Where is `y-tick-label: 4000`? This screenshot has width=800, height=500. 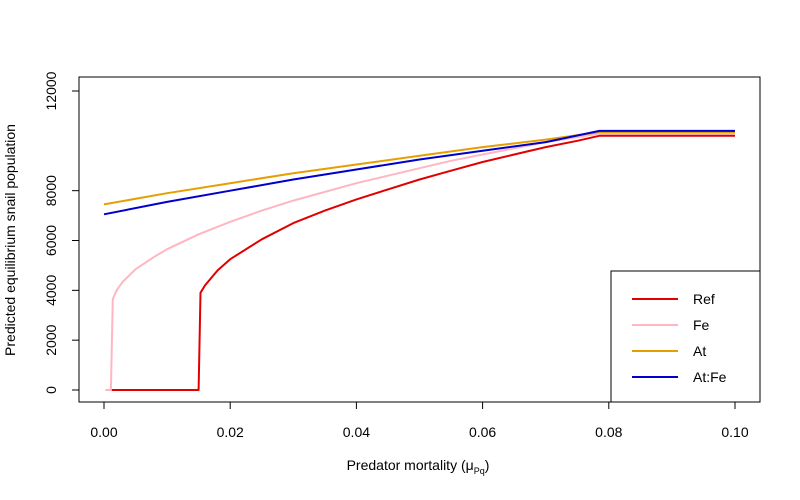 y-tick-label: 4000 is located at coordinates (51, 290).